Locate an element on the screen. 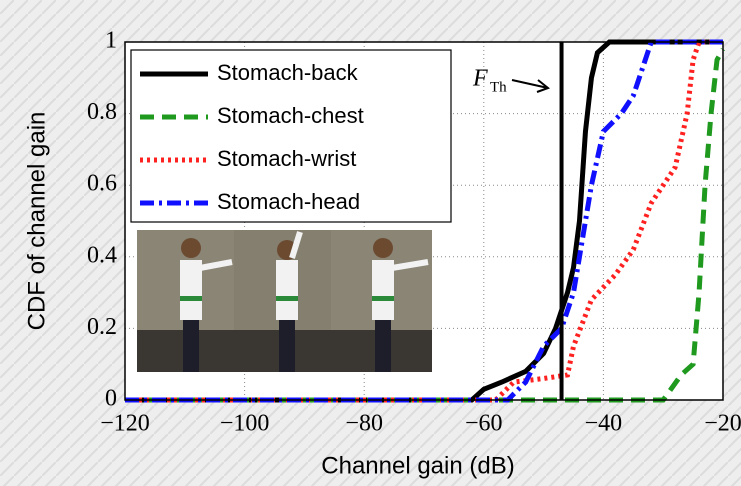 The width and height of the screenshot is (741, 486). y-tick-label: 0 is located at coordinates (111, 399).